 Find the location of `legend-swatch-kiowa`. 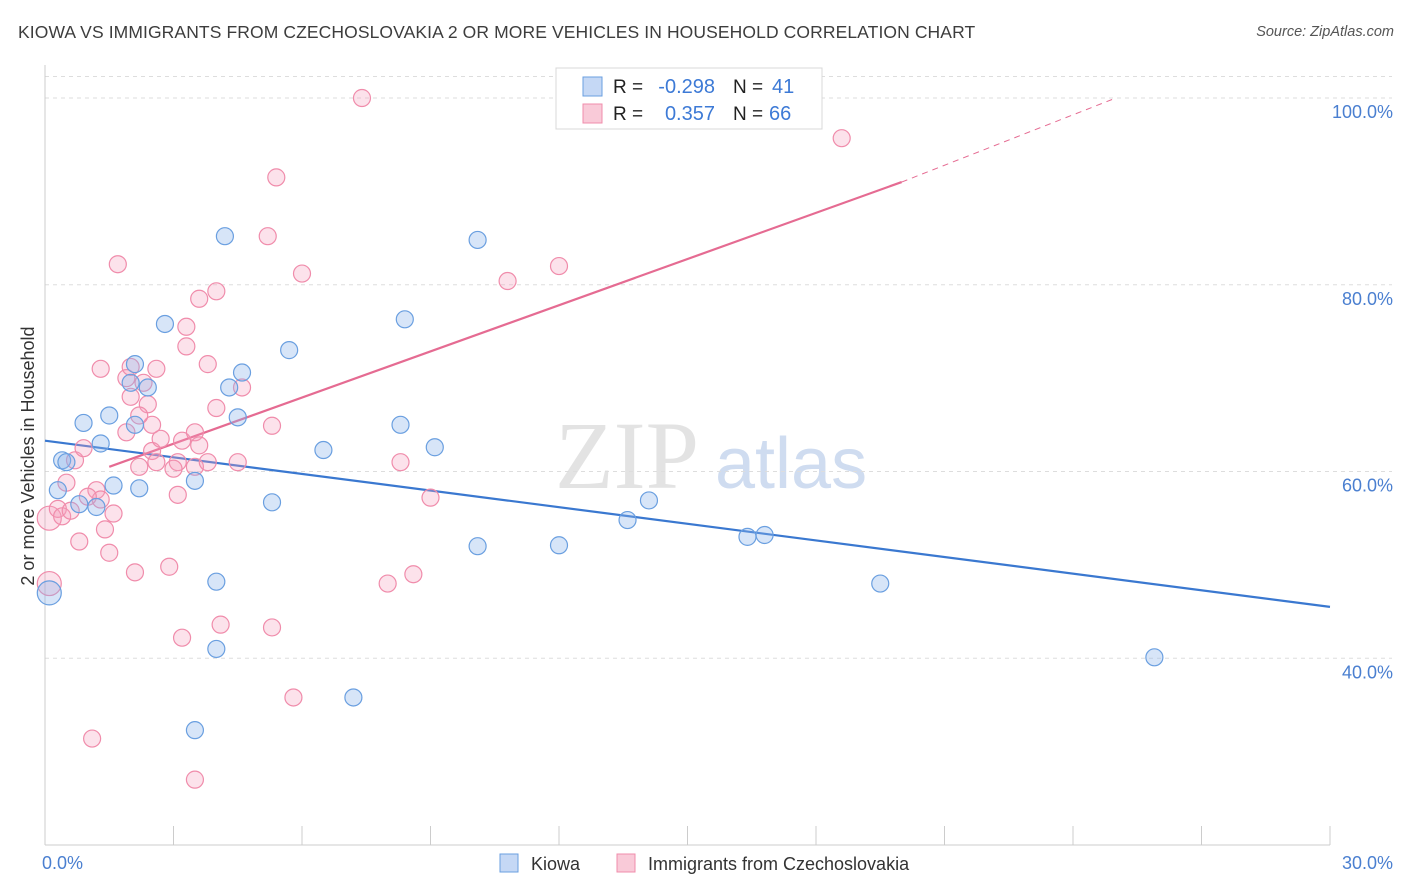

legend-swatch-kiowa is located at coordinates (592, 86).